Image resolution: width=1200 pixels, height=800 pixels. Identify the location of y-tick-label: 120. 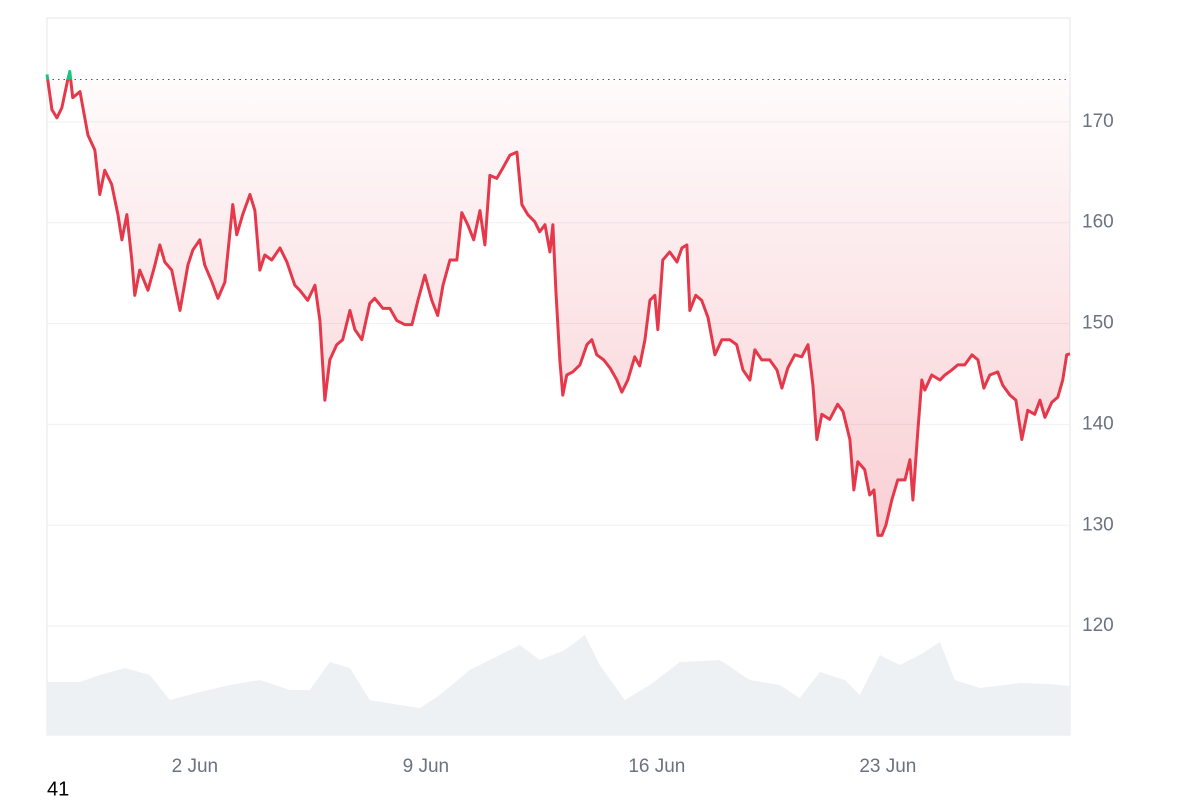
(1098, 625).